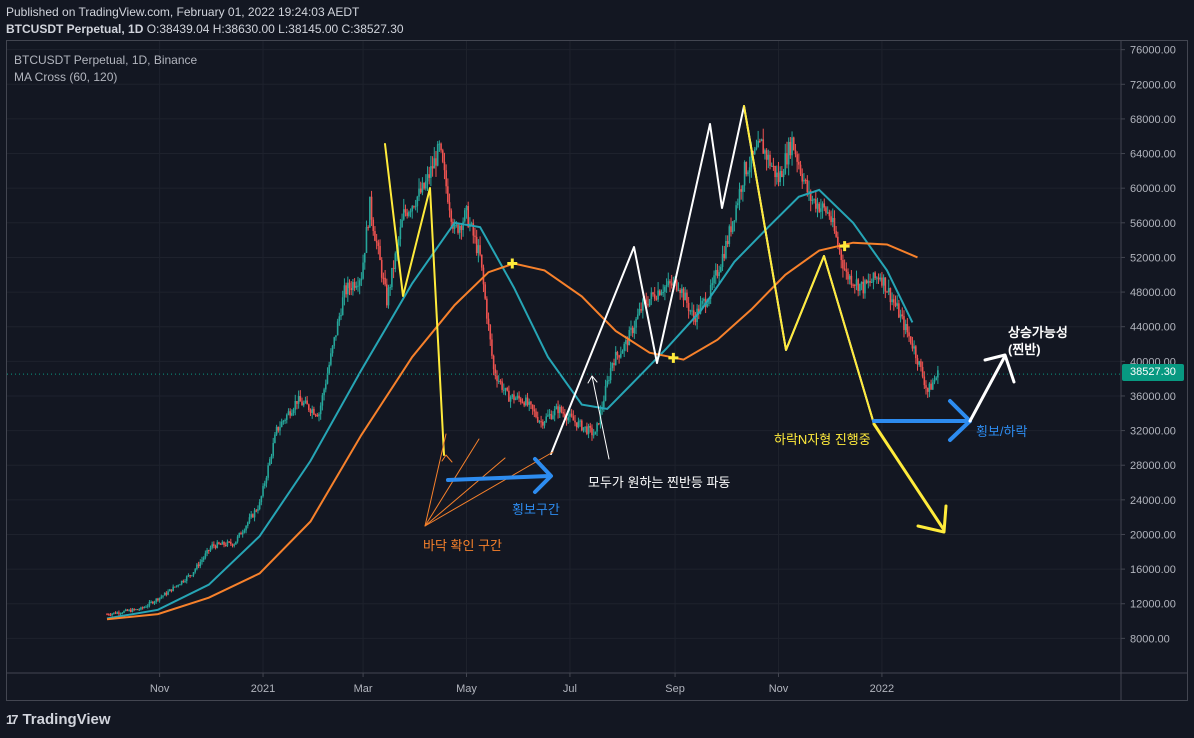  Describe the element at coordinates (987, 388) in the screenshot. I see `white-up-arrow-shaft` at that location.